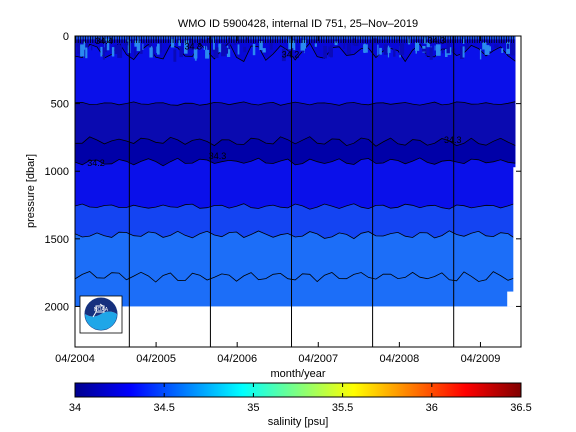 Image resolution: width=576 pixels, height=432 pixels. What do you see at coordinates (297, 374) in the screenshot?
I see `x-axis-title: month/year` at bounding box center [297, 374].